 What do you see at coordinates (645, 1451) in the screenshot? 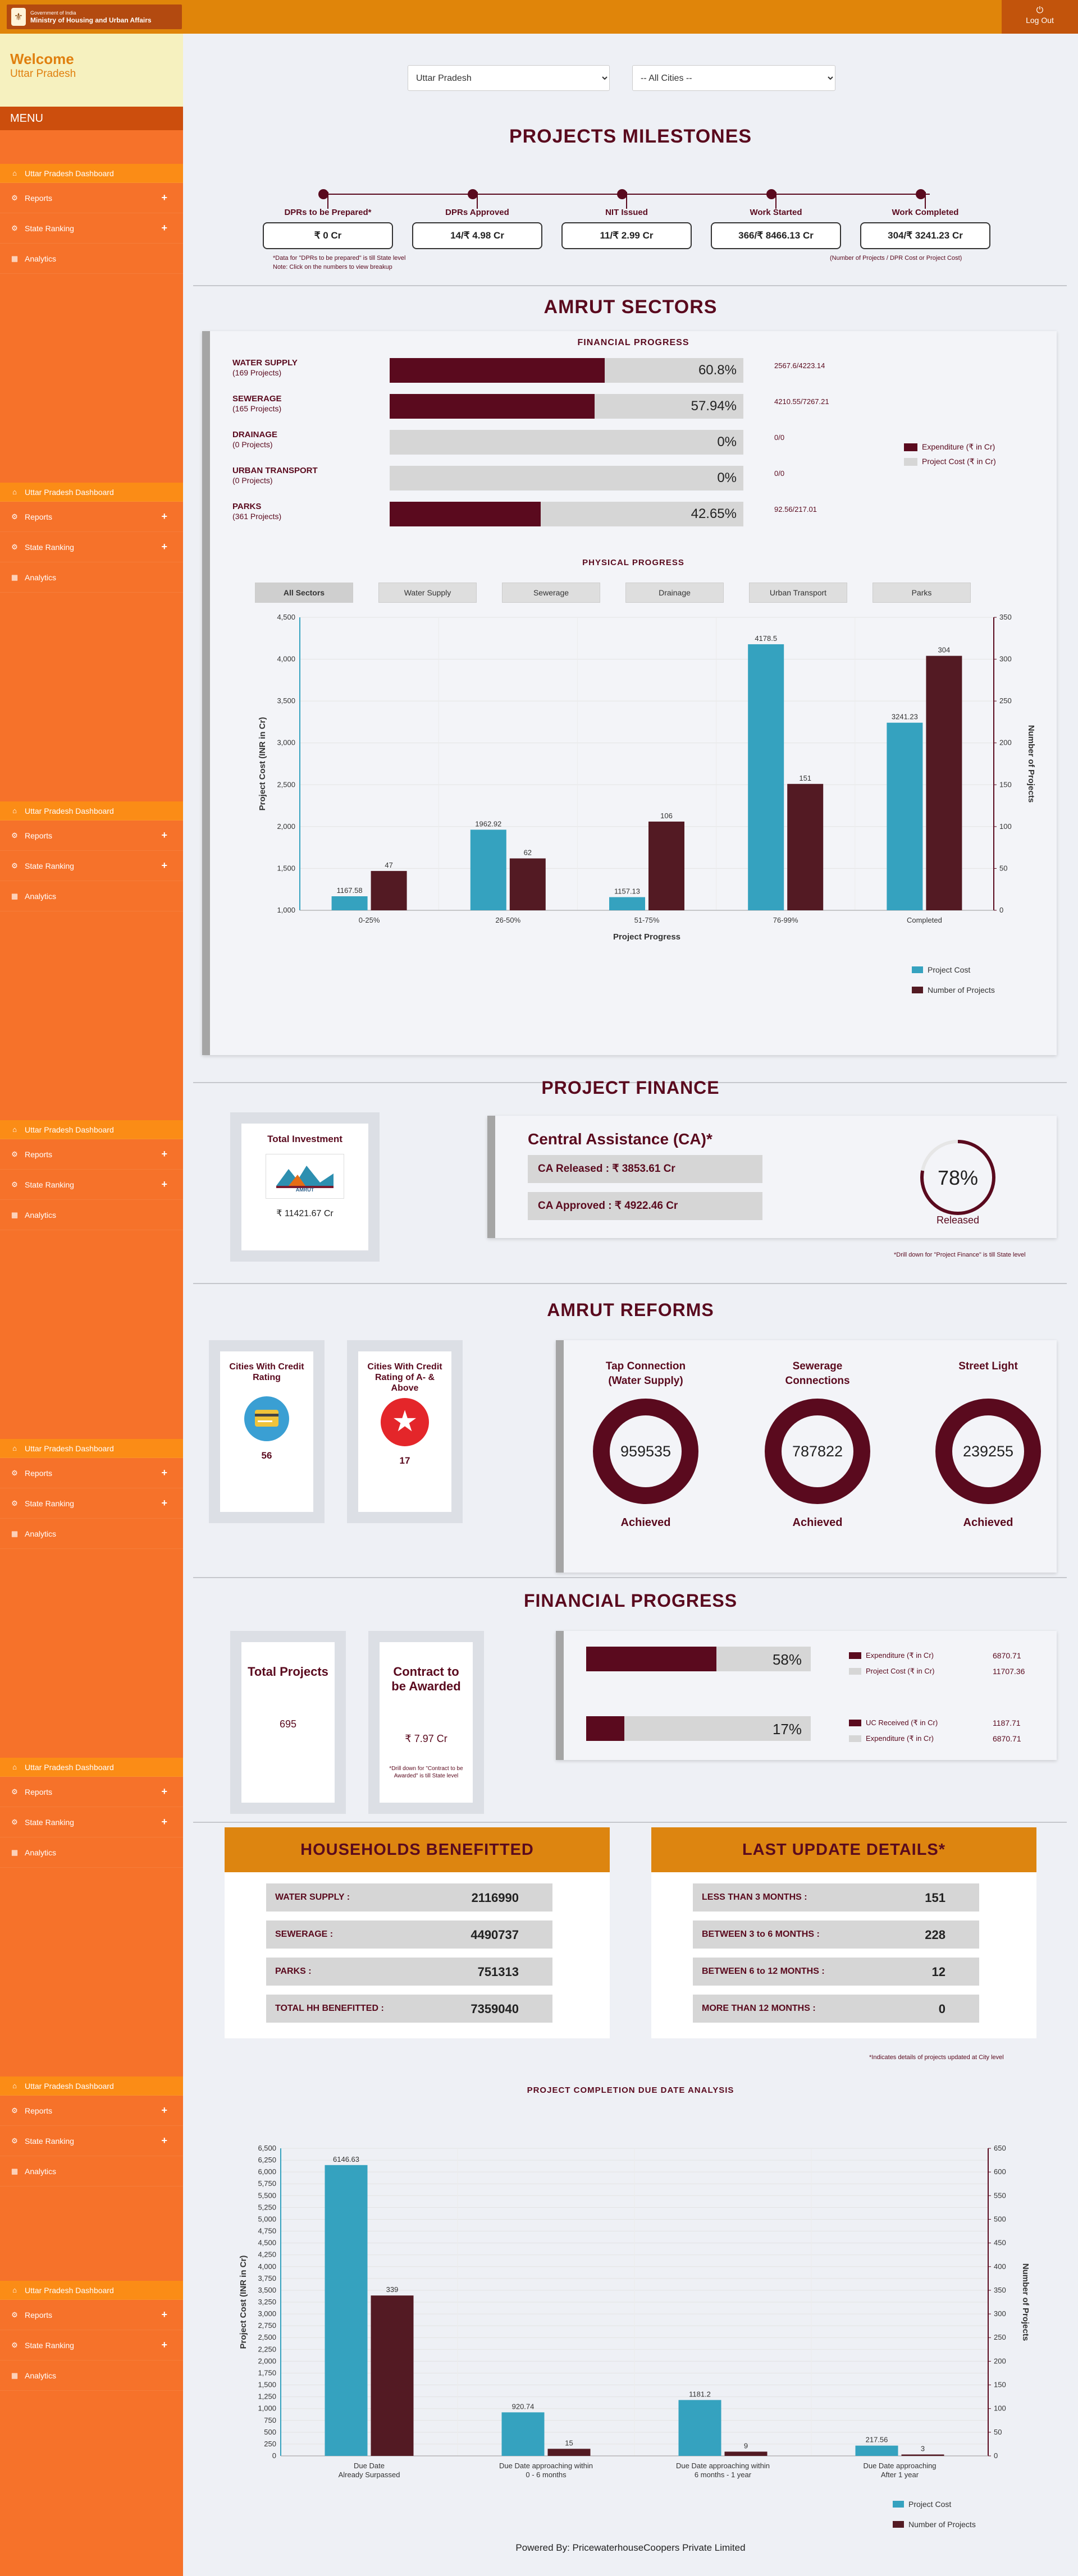
I see `reform-donut: 959535` at bounding box center [645, 1451].